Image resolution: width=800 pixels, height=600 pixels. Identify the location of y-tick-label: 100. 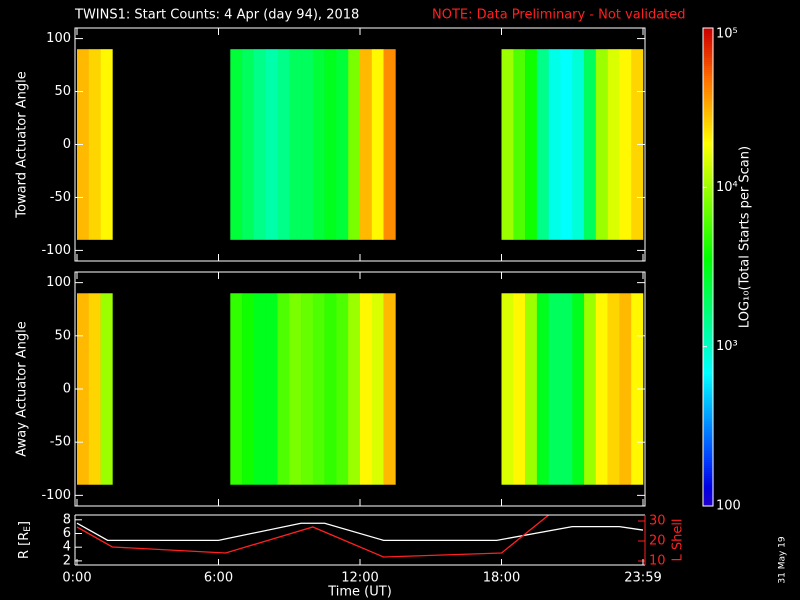
(58, 38).